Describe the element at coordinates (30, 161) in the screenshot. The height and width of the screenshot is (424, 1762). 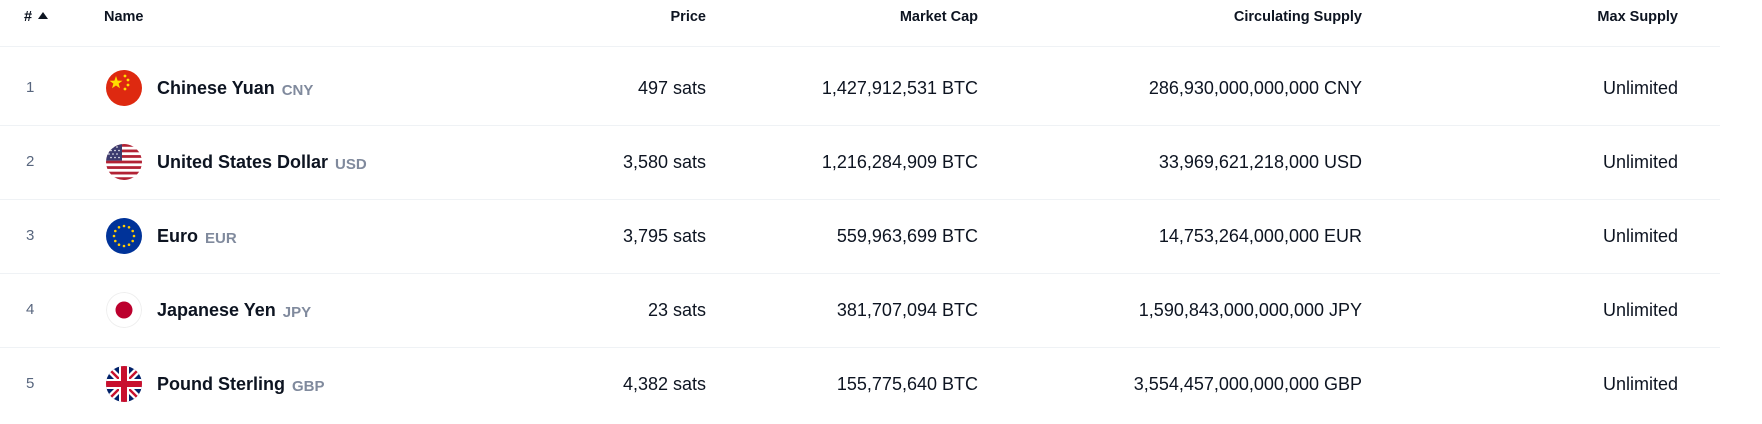
I see `rank-cell: 2` at that location.